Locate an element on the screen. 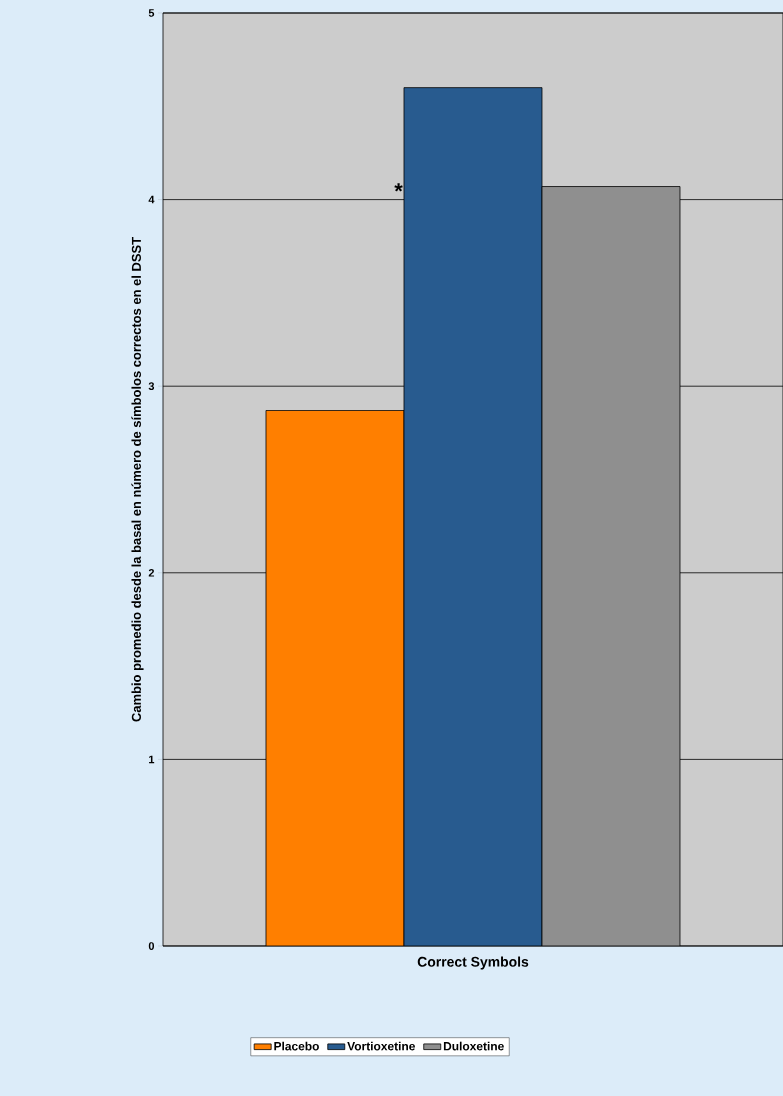  y-tick-label: 0 is located at coordinates (151, 946).